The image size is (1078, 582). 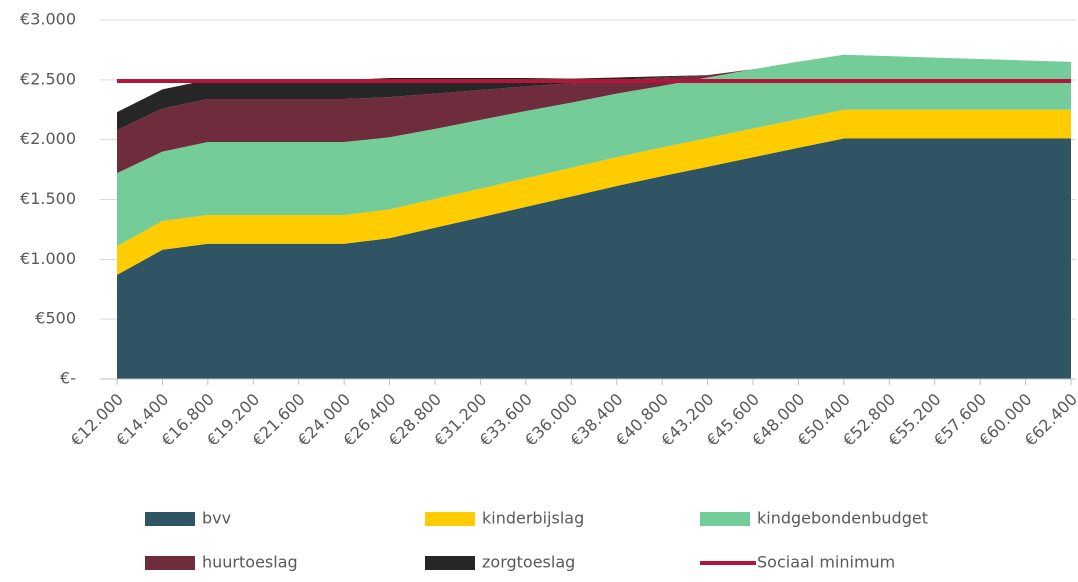 What do you see at coordinates (48, 258) in the screenshot?
I see `y-tick-label: €1.000` at bounding box center [48, 258].